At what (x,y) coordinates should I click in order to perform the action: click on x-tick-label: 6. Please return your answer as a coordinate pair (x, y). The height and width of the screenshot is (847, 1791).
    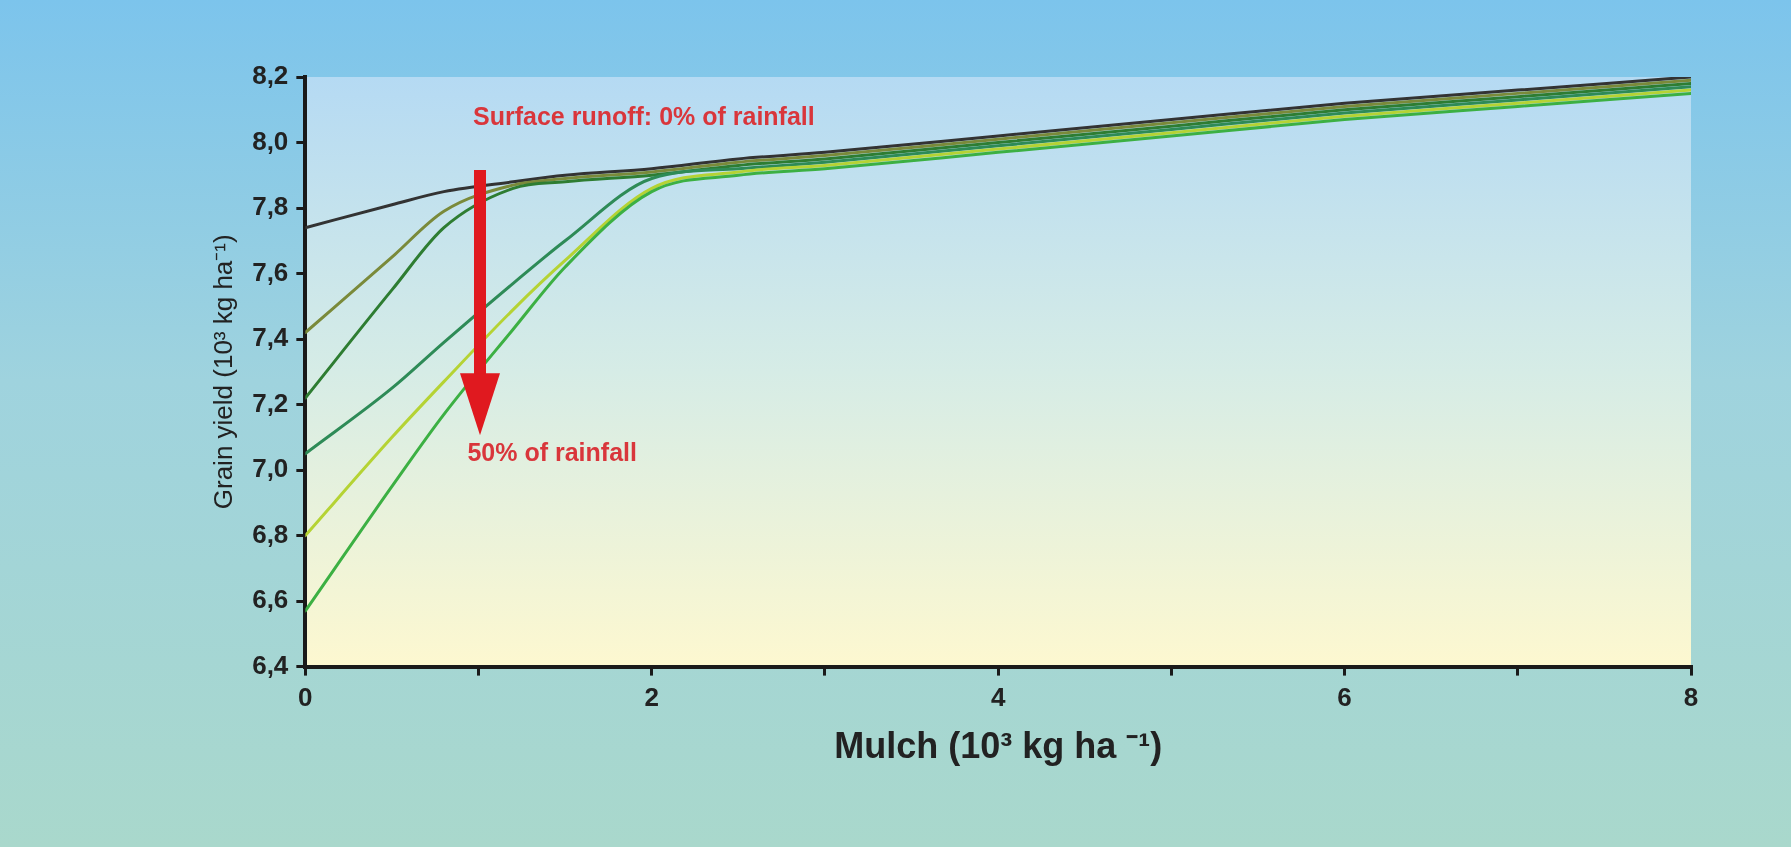
    Looking at the image, I should click on (1344, 697).